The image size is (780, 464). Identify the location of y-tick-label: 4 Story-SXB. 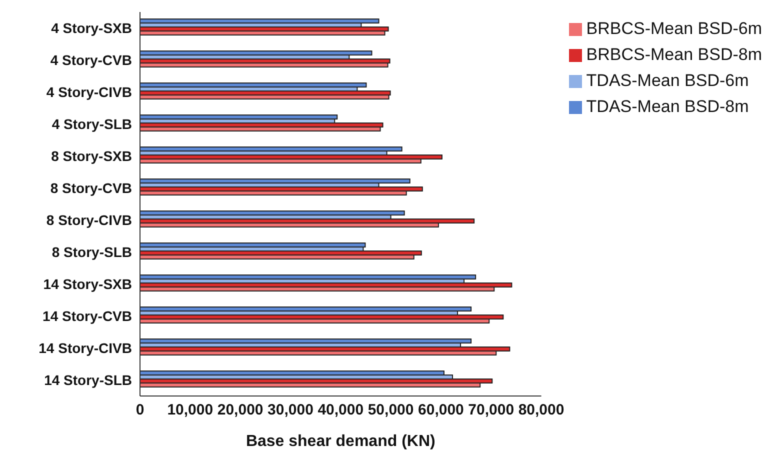
(91, 28).